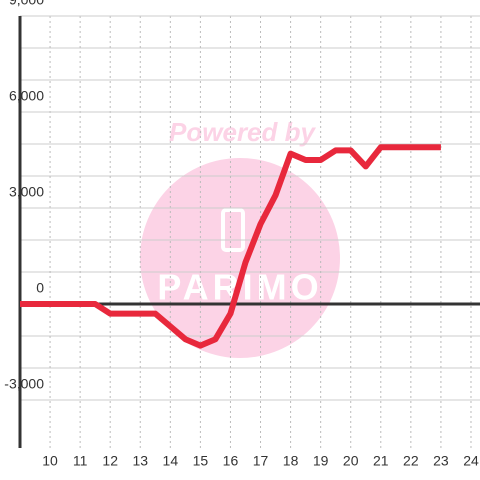  Describe the element at coordinates (261, 461) in the screenshot. I see `x-tick-label: 17` at that location.